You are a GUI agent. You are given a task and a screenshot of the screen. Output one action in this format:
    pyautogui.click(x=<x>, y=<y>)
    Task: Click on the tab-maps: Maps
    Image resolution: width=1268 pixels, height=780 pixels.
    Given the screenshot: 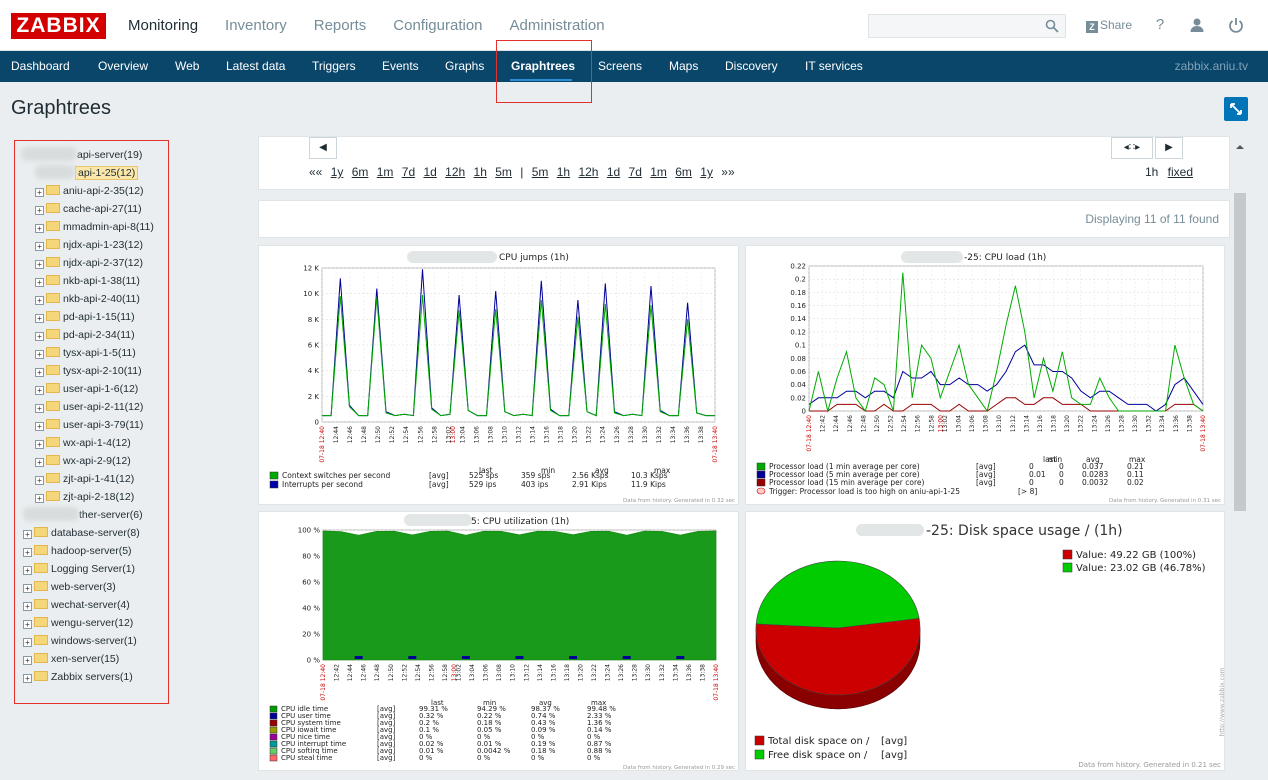 What is the action you would take?
    pyautogui.click(x=684, y=66)
    